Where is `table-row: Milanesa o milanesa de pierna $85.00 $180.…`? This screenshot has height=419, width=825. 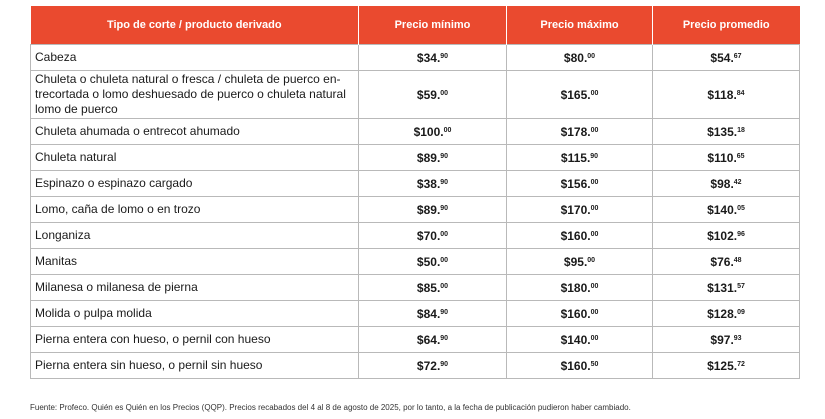 table-row: Milanesa o milanesa de pierna $85.00 $180.… is located at coordinates (415, 287).